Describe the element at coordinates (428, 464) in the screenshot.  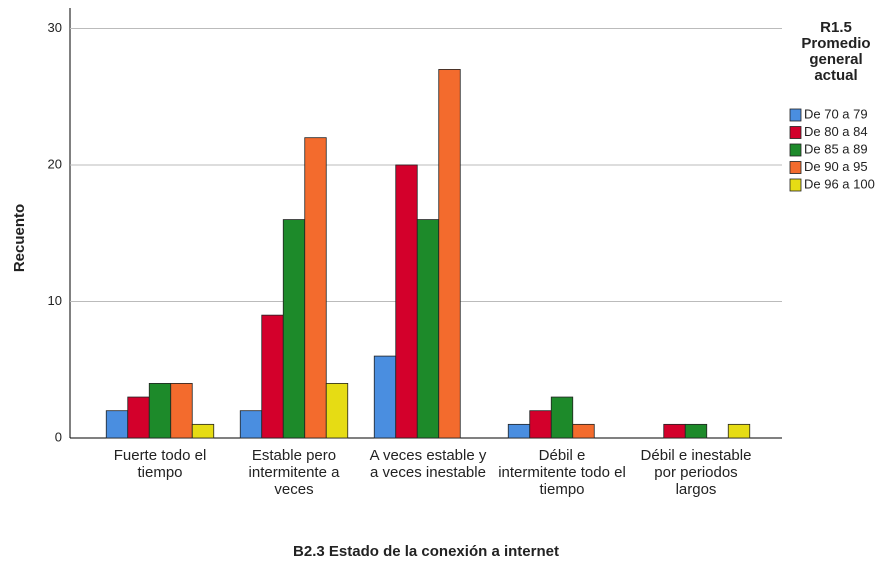
I see `x-tick-label: A veces estable y a veces inestable` at that location.